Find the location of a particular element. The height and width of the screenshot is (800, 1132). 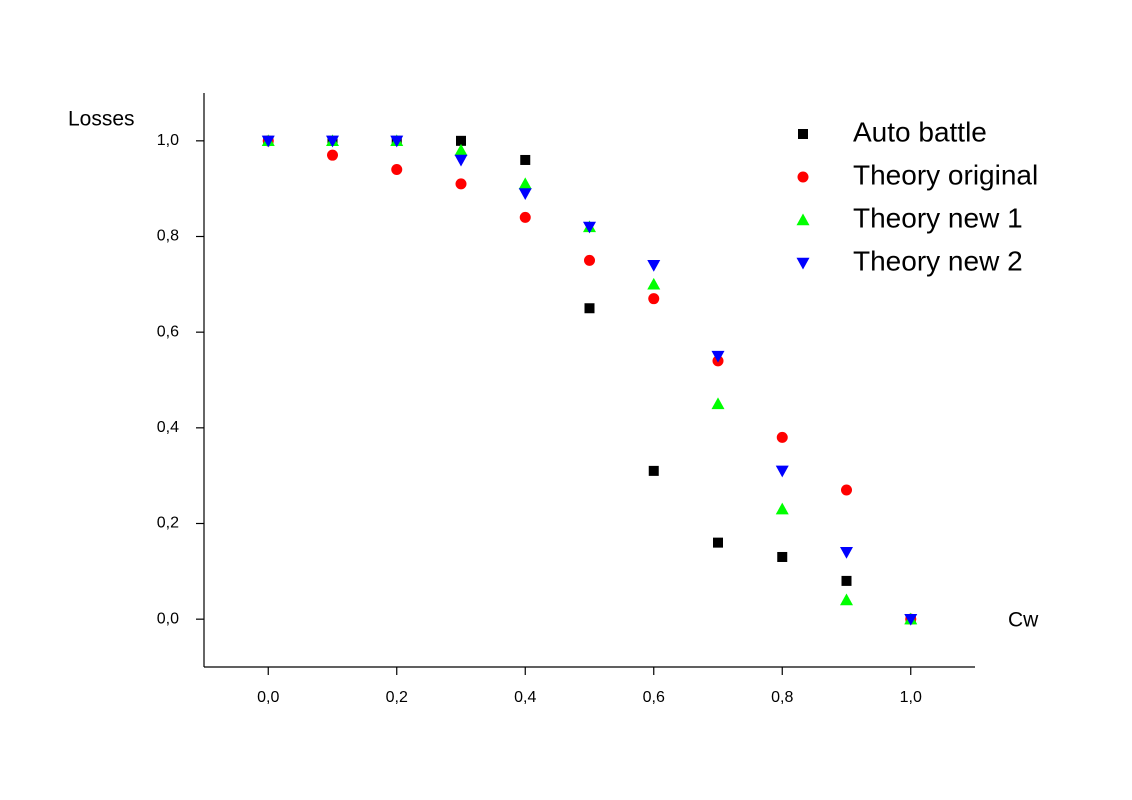

x-tick-label: 1,0 is located at coordinates (911, 697).